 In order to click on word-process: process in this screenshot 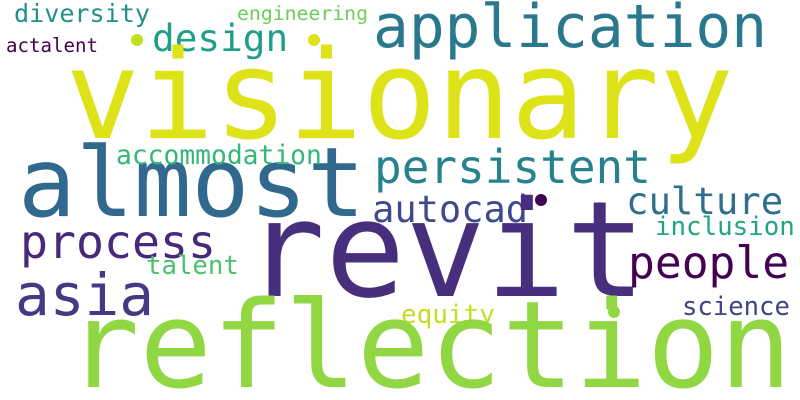, I will do `click(118, 241)`.